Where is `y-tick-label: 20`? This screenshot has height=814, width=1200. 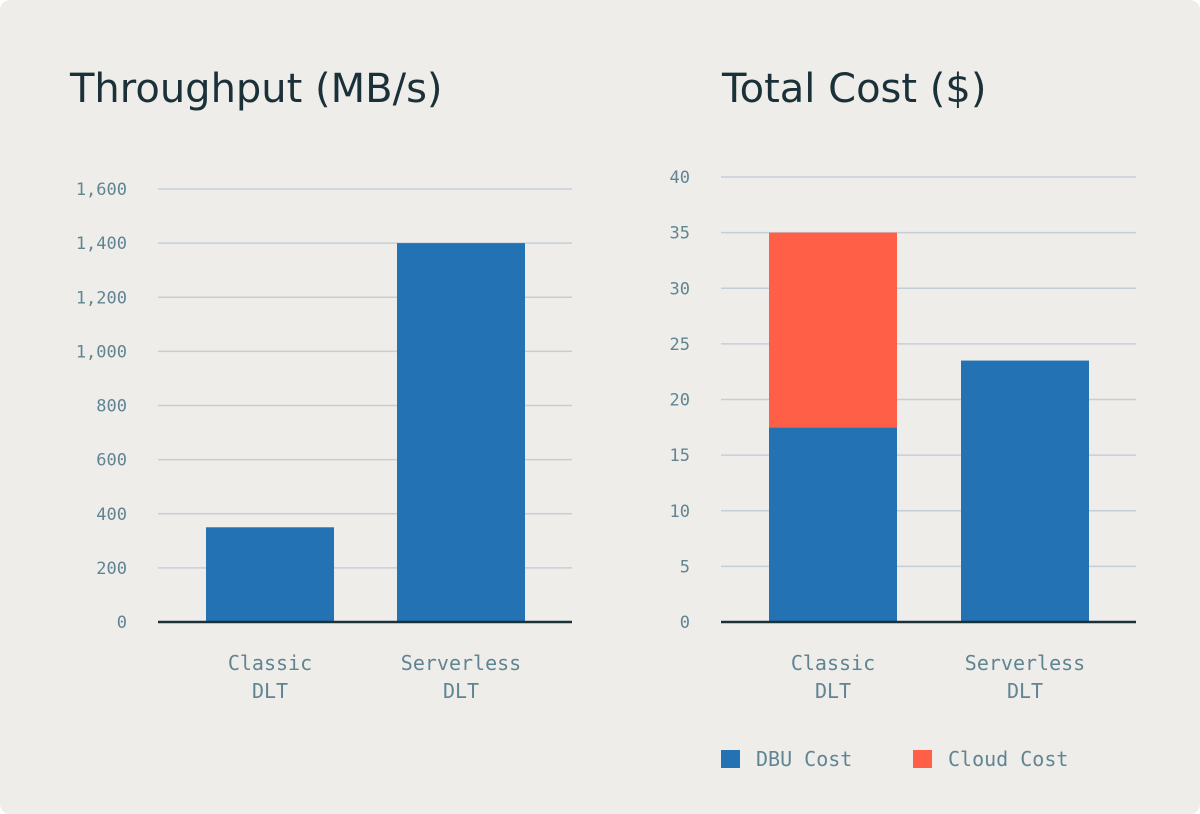
y-tick-label: 20 is located at coordinates (680, 401).